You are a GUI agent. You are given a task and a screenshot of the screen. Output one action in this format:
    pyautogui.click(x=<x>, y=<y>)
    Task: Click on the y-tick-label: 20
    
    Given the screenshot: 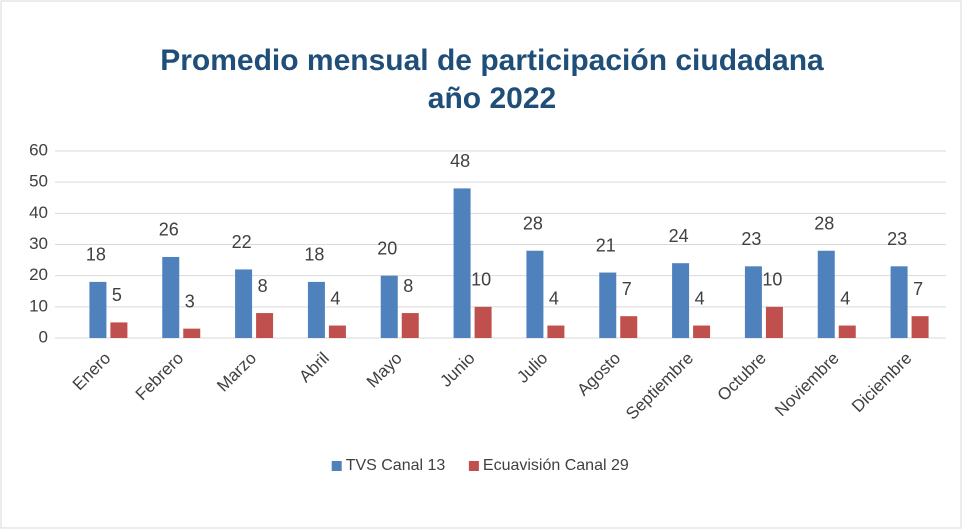 What is the action you would take?
    pyautogui.click(x=38, y=274)
    